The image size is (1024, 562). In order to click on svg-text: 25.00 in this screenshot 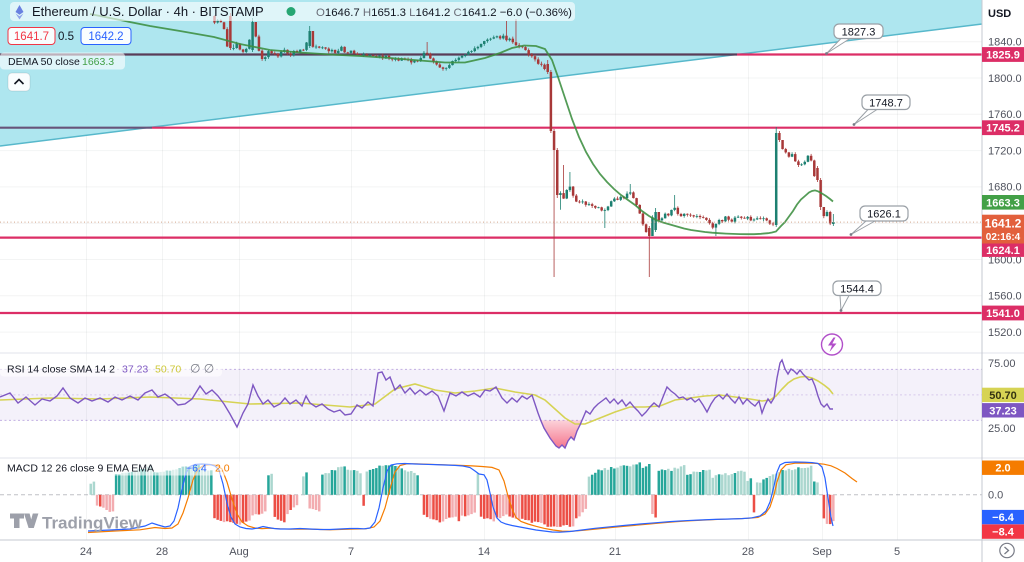, I will do `click(1002, 429)`.